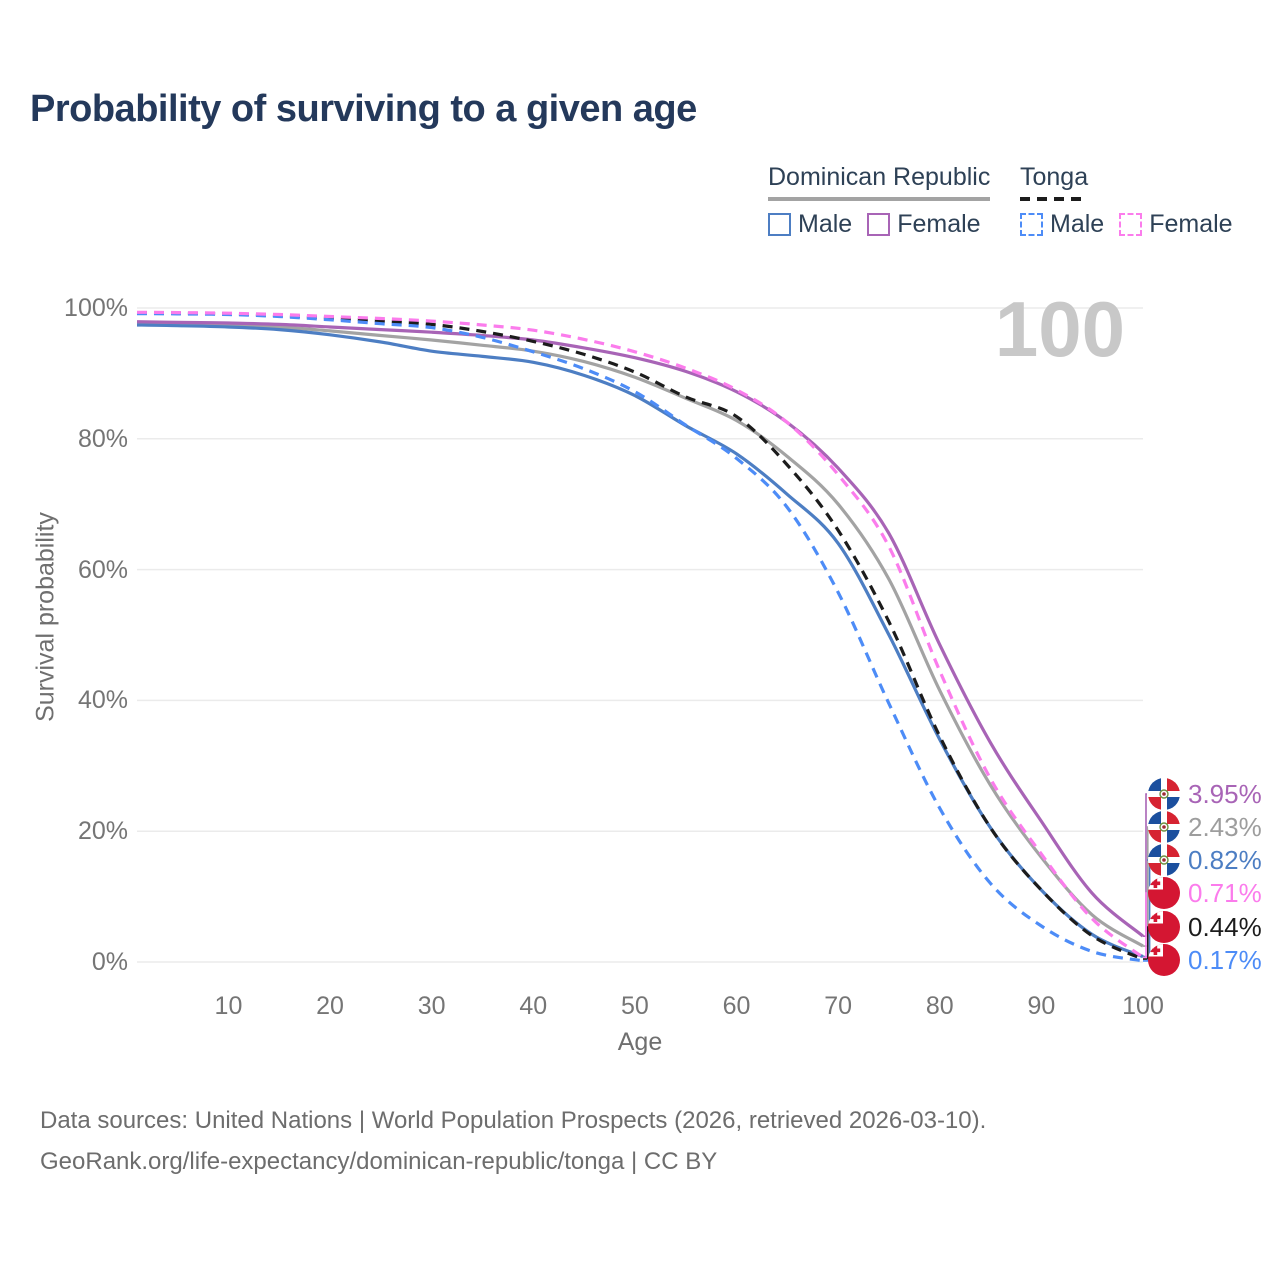 This screenshot has width=1280, height=1280. I want to click on x-tick-50: 50, so click(635, 1006).